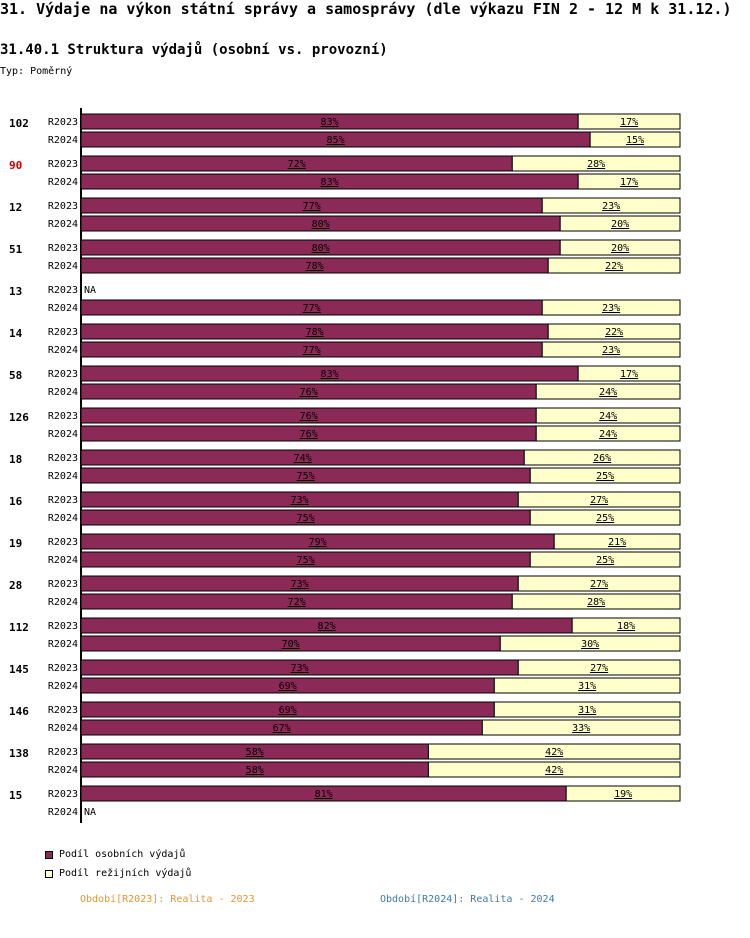 The image size is (750, 938). What do you see at coordinates (315, 266) in the screenshot?
I see `bar-label-personal: 78%` at bounding box center [315, 266].